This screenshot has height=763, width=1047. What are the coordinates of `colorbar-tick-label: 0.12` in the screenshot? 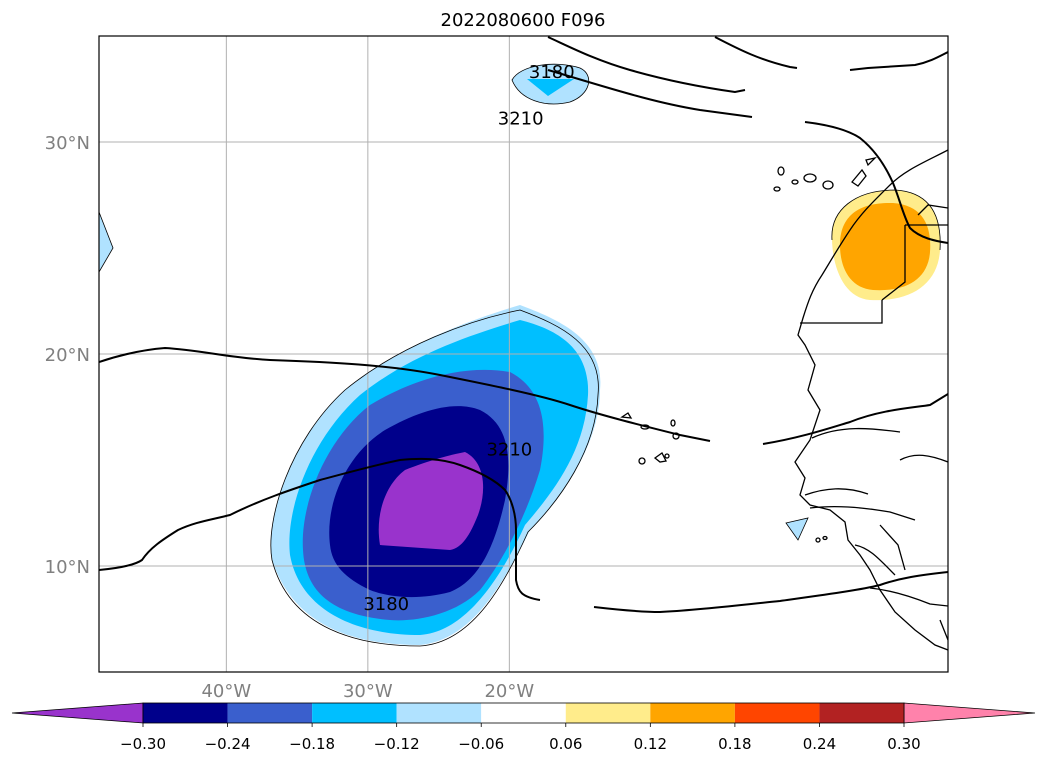 It's located at (650, 744).